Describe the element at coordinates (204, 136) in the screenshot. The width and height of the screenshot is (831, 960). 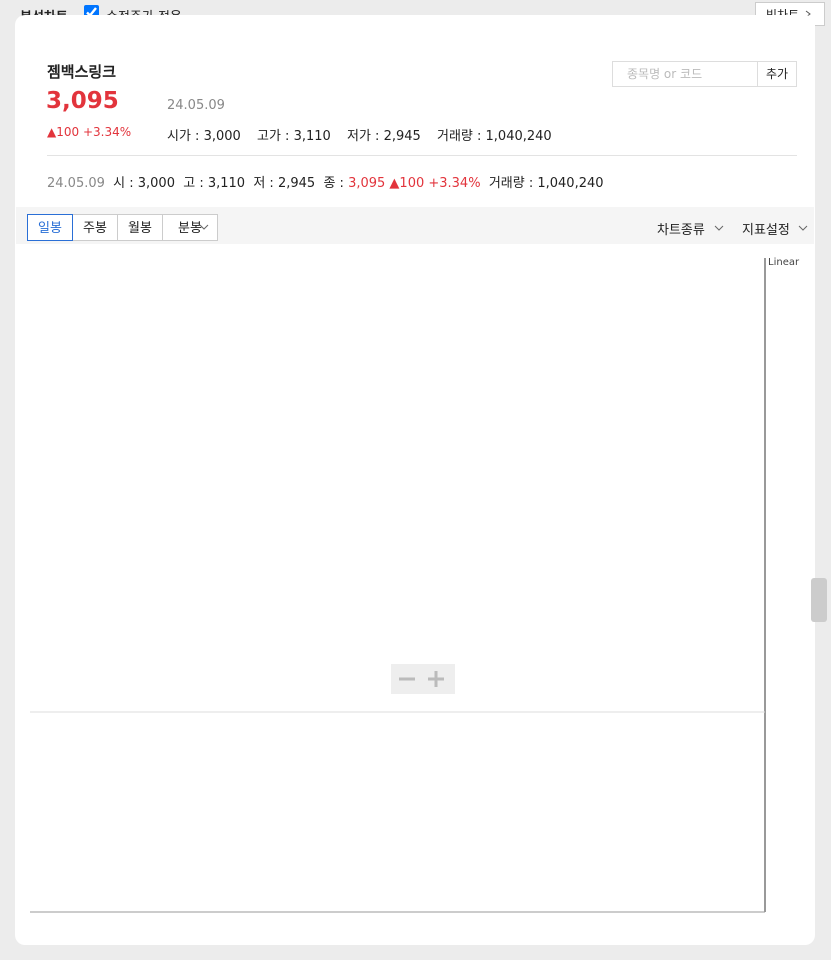
I see `open: 시가 : 3,000` at that location.